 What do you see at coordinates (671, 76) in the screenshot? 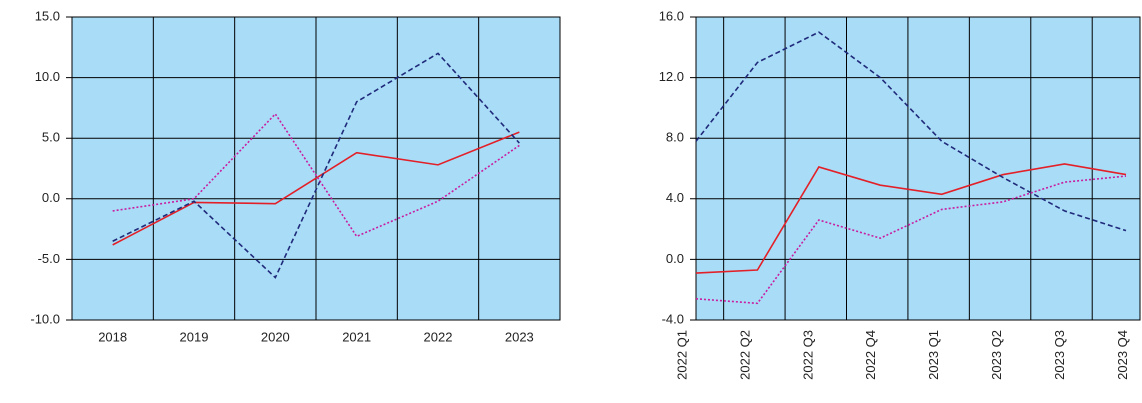
I see `y-tick-label: 12.0` at bounding box center [671, 76].